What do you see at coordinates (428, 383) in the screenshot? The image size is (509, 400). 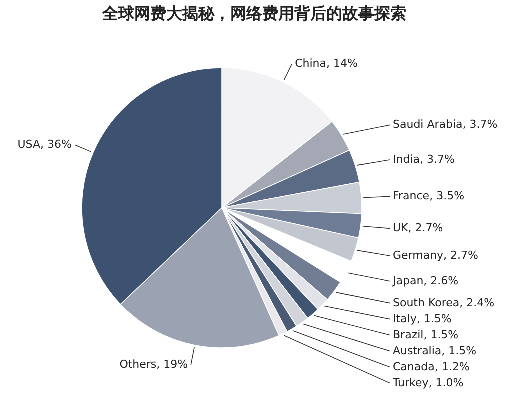 I see `slice-label: Turkey, 1.0%` at bounding box center [428, 383].